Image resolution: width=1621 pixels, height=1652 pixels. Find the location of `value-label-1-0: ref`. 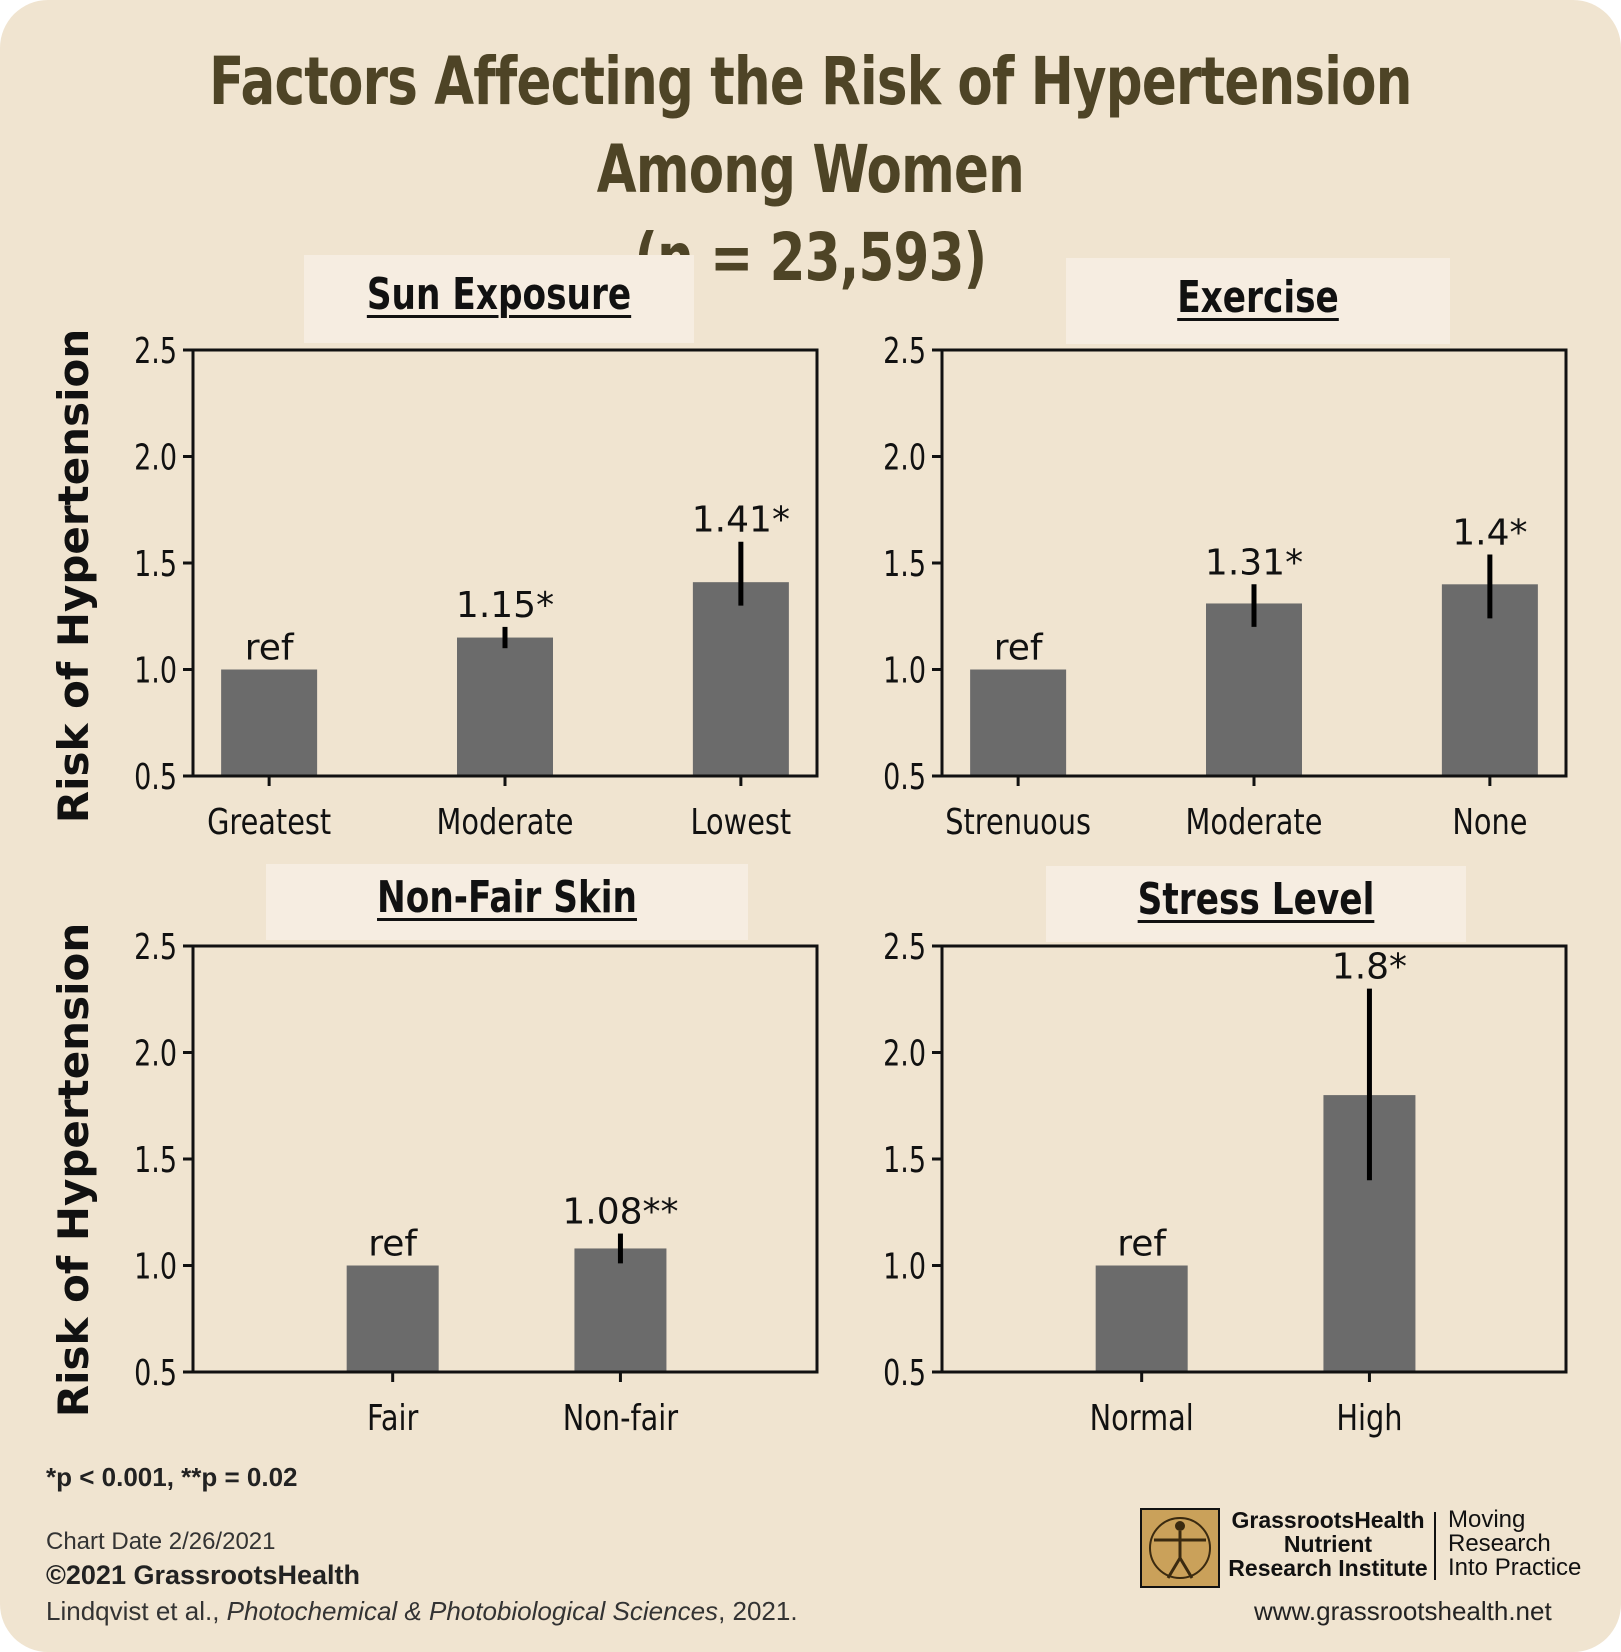

value-label-1-0: ref is located at coordinates (1019, 648).